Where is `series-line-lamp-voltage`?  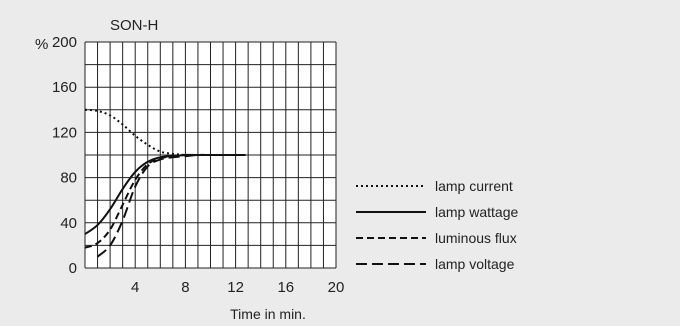 series-line-lamp-voltage is located at coordinates (171, 205).